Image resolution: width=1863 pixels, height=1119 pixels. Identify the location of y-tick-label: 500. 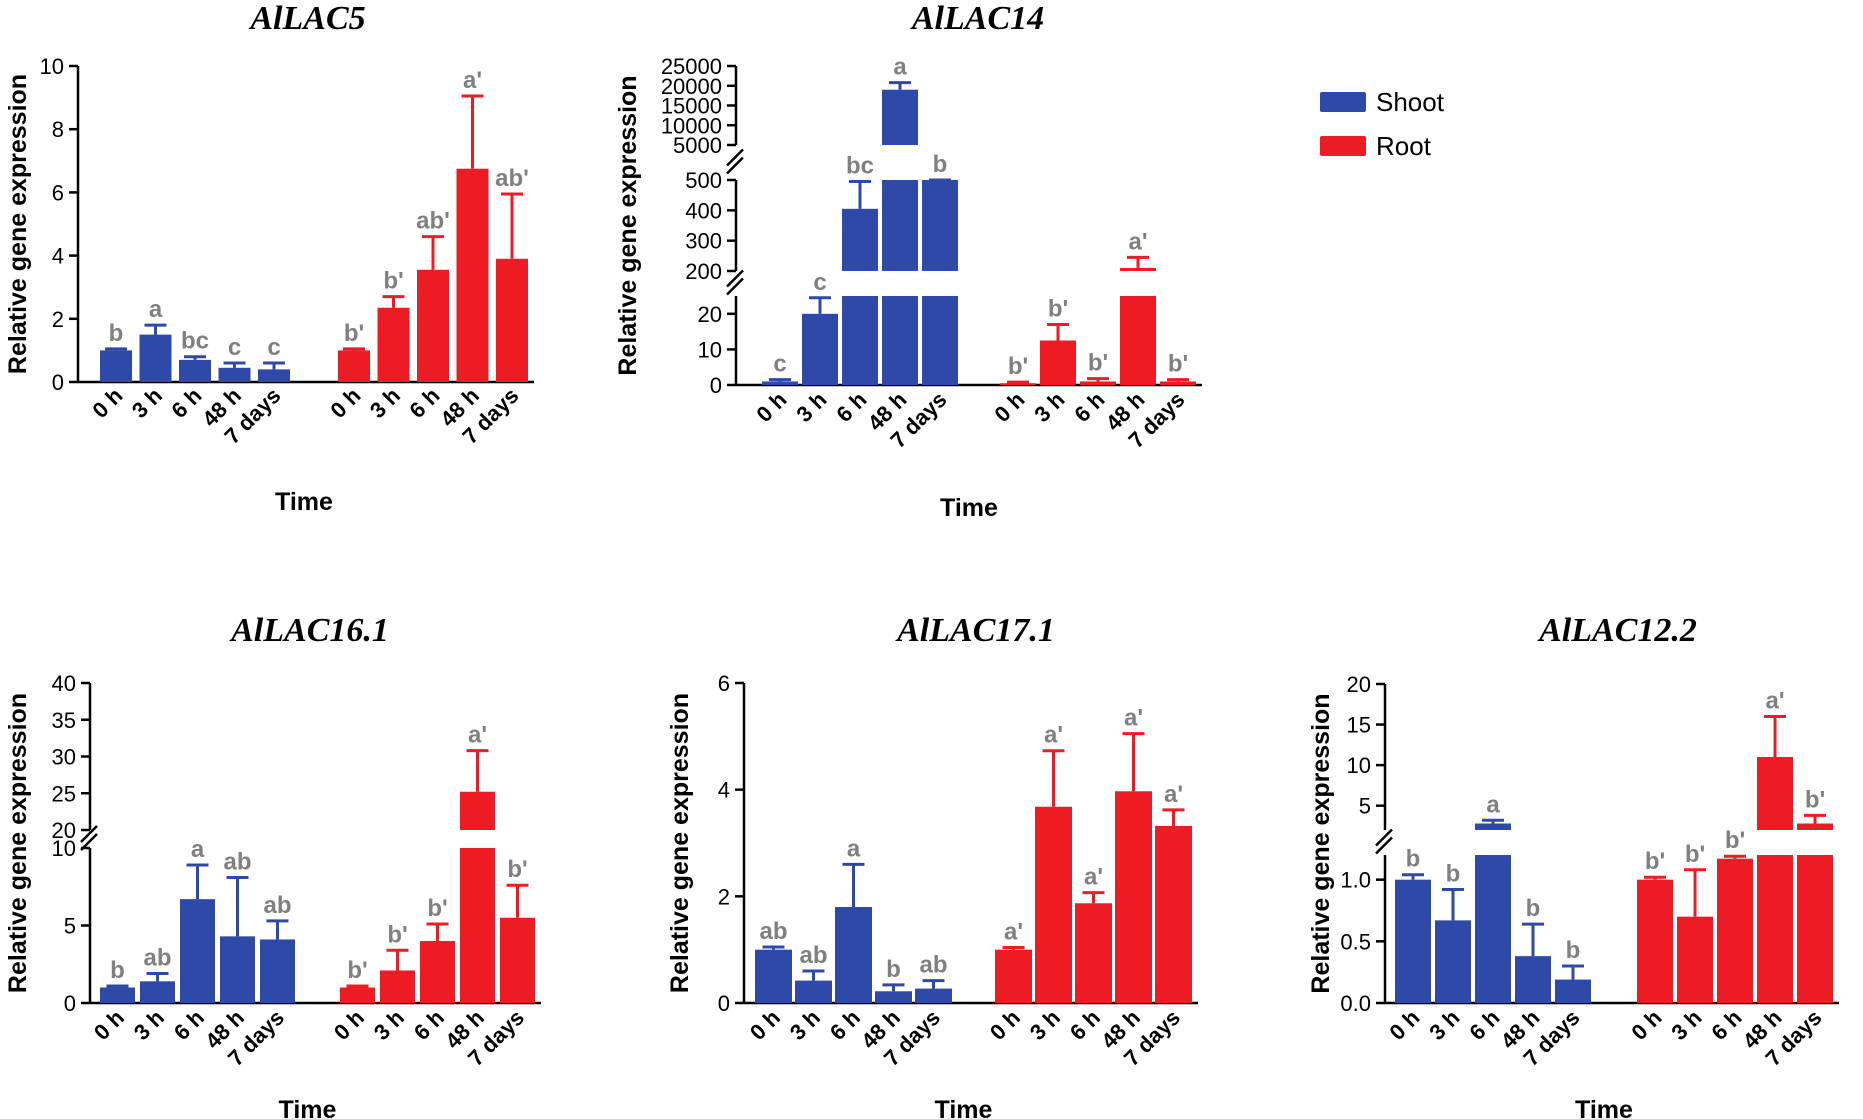
(703, 180).